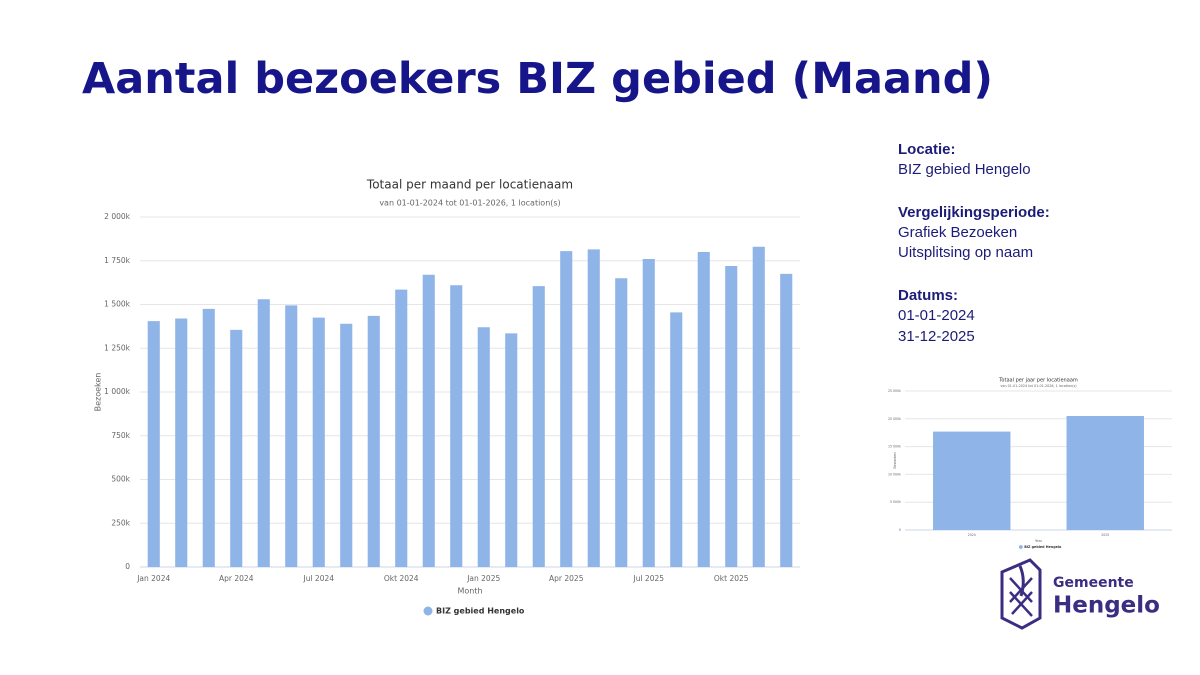 The image size is (1200, 675). Describe the element at coordinates (117, 391) in the screenshot. I see `y-tick-label: 1 000k` at that location.